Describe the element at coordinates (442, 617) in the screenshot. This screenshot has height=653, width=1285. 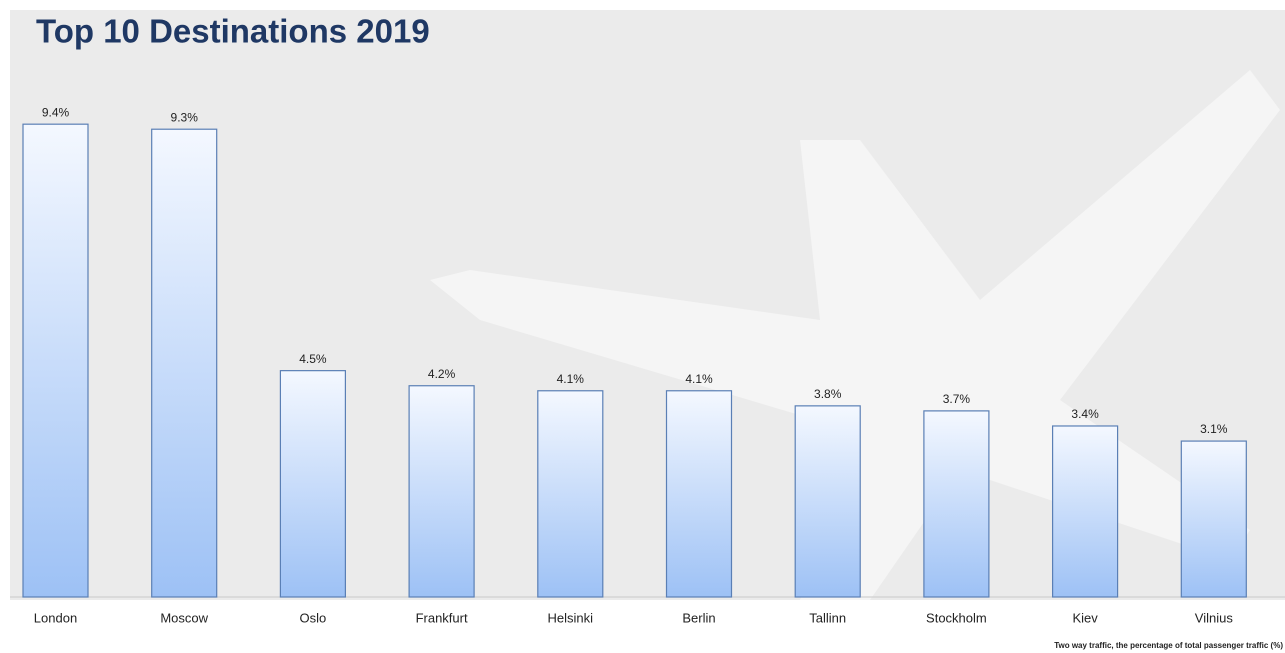
I see `x-tick-label: Frankfurt` at that location.